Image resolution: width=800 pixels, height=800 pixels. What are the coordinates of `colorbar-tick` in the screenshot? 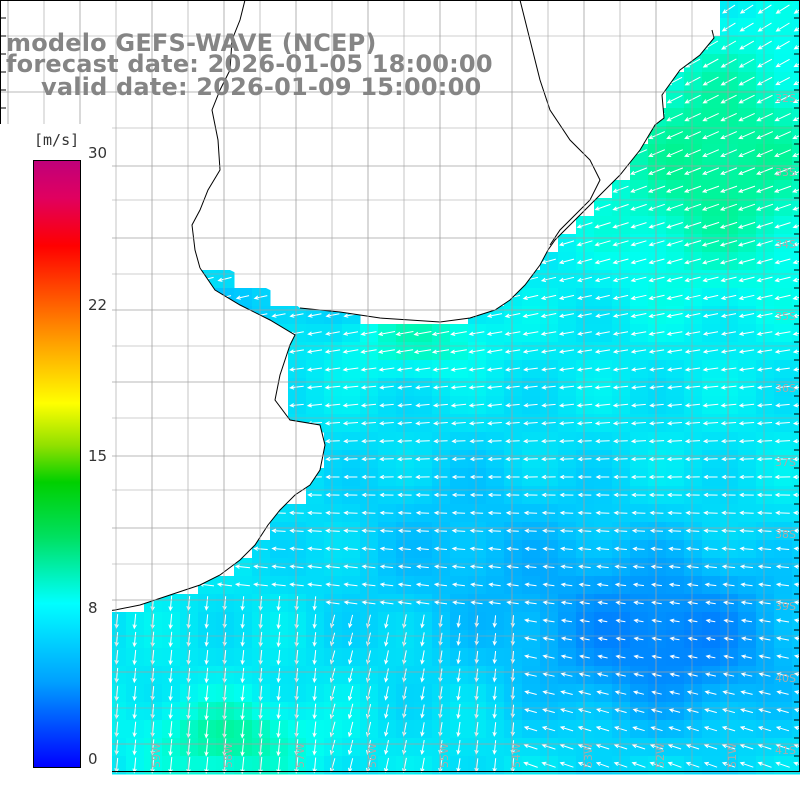 It's located at (97, 463).